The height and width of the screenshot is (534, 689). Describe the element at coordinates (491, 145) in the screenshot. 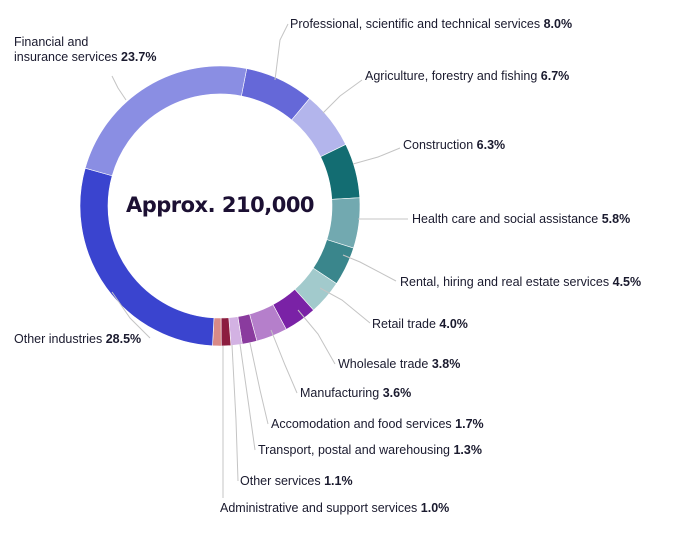

I see `value-construction: 6.3%` at that location.